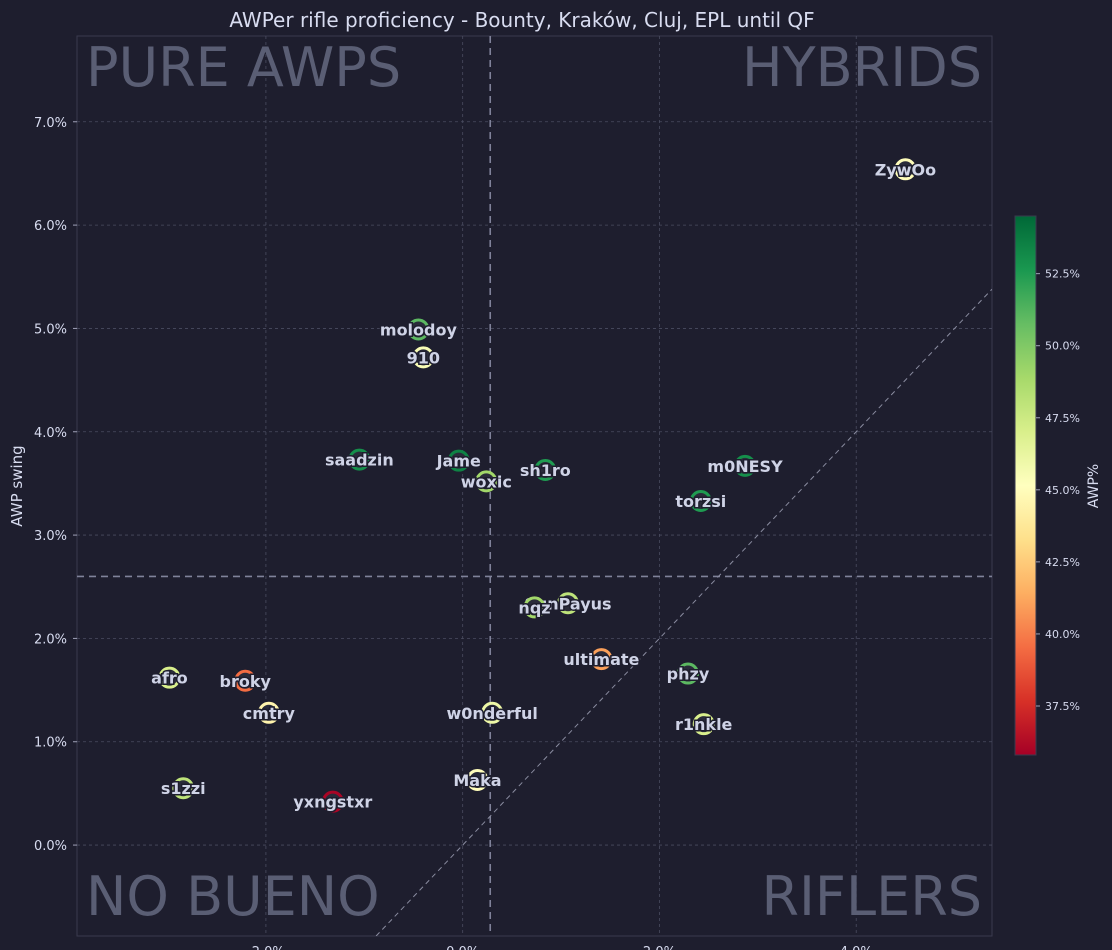 The height and width of the screenshot is (950, 1112). What do you see at coordinates (50, 329) in the screenshot?
I see `y-tick-label: 5.0%` at bounding box center [50, 329].